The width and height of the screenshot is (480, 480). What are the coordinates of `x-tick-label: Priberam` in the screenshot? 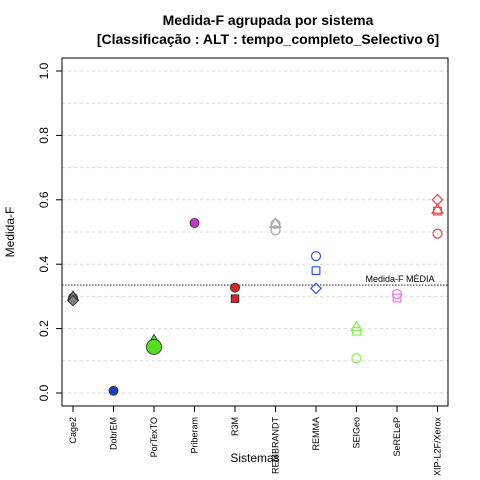 It's located at (195, 435).